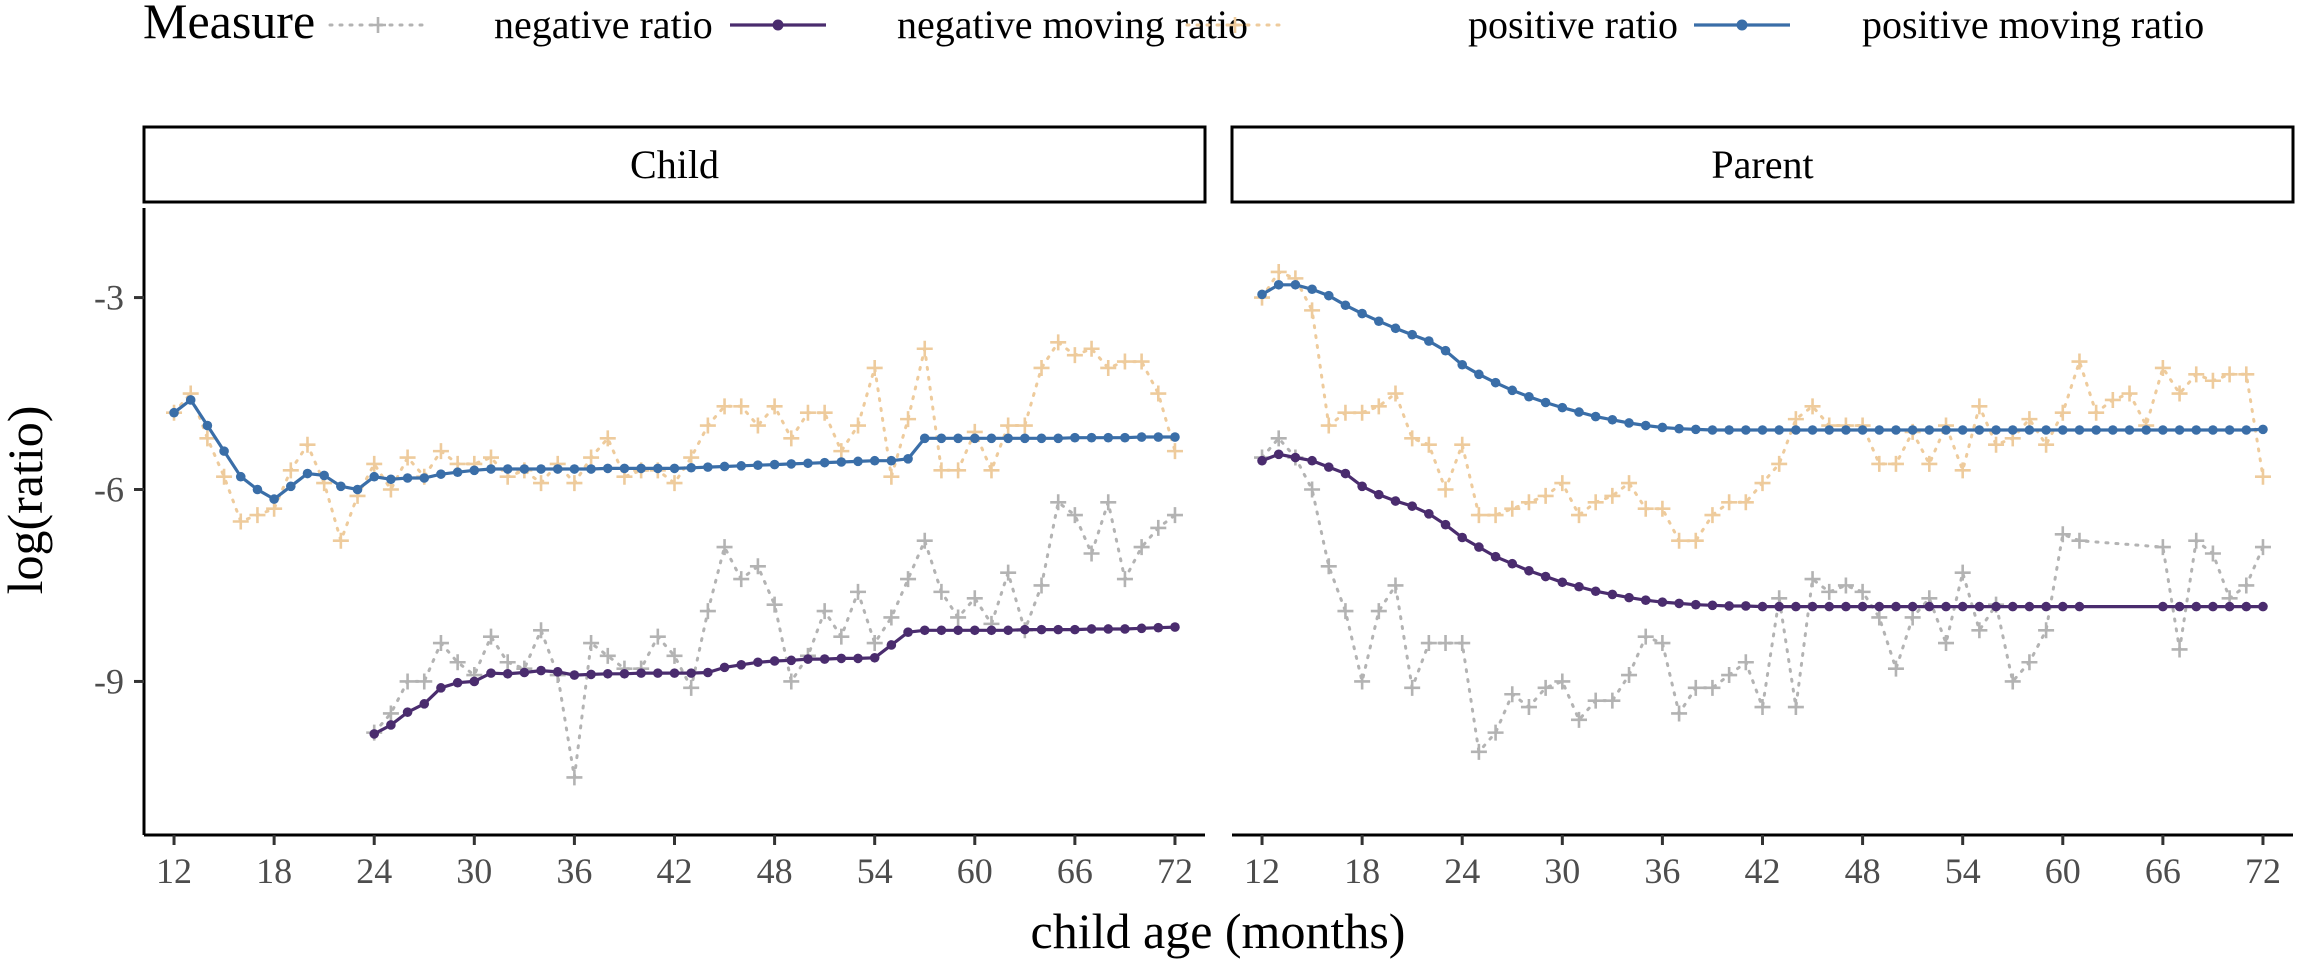  I want to click on x-tick-label: 18, so click(1362, 871).